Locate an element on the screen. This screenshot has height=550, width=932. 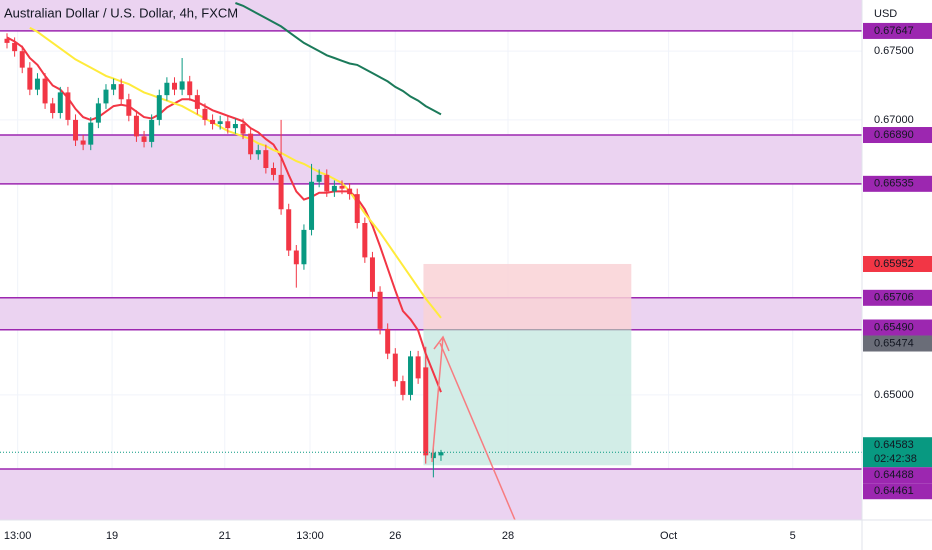
price-label: 0.65952 is located at coordinates (894, 264).